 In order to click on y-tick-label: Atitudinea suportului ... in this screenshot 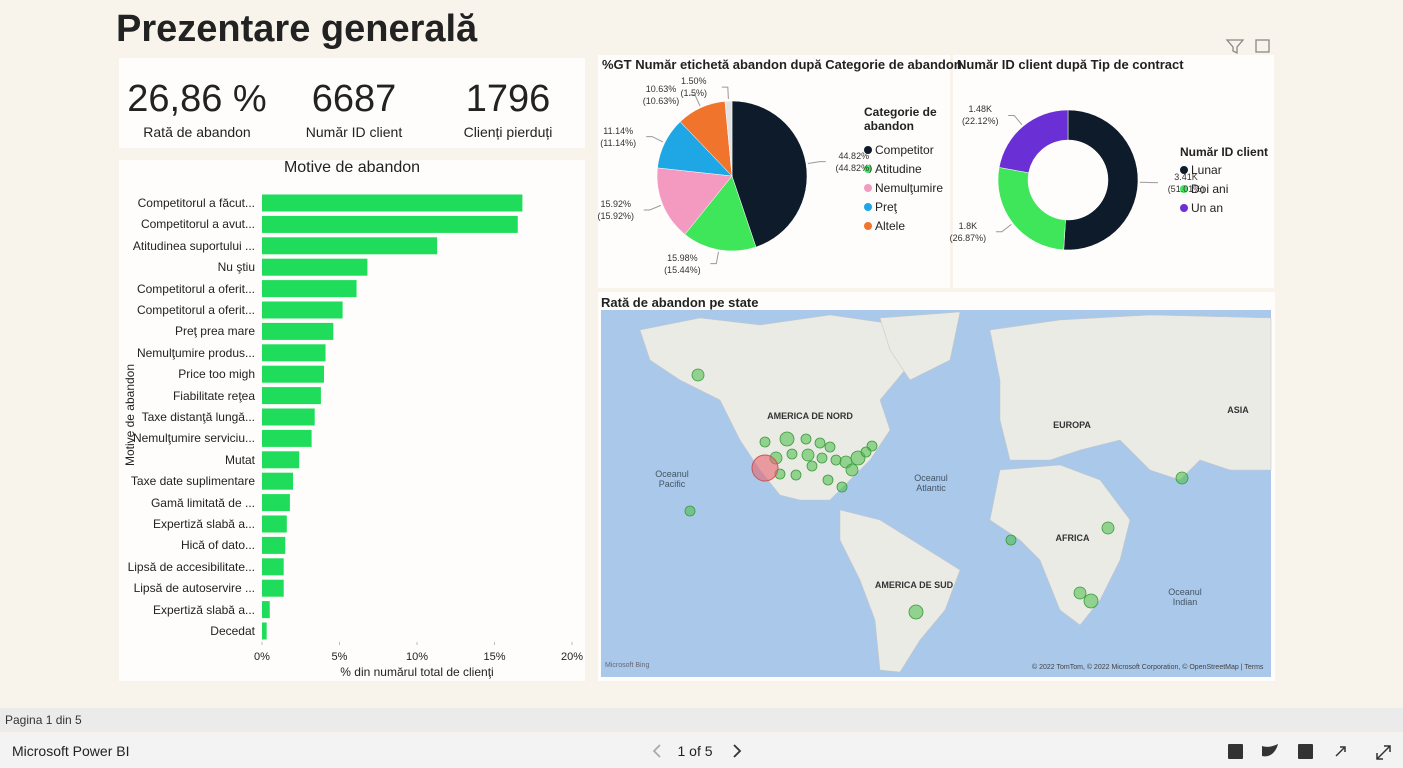, I will do `click(193, 245)`.